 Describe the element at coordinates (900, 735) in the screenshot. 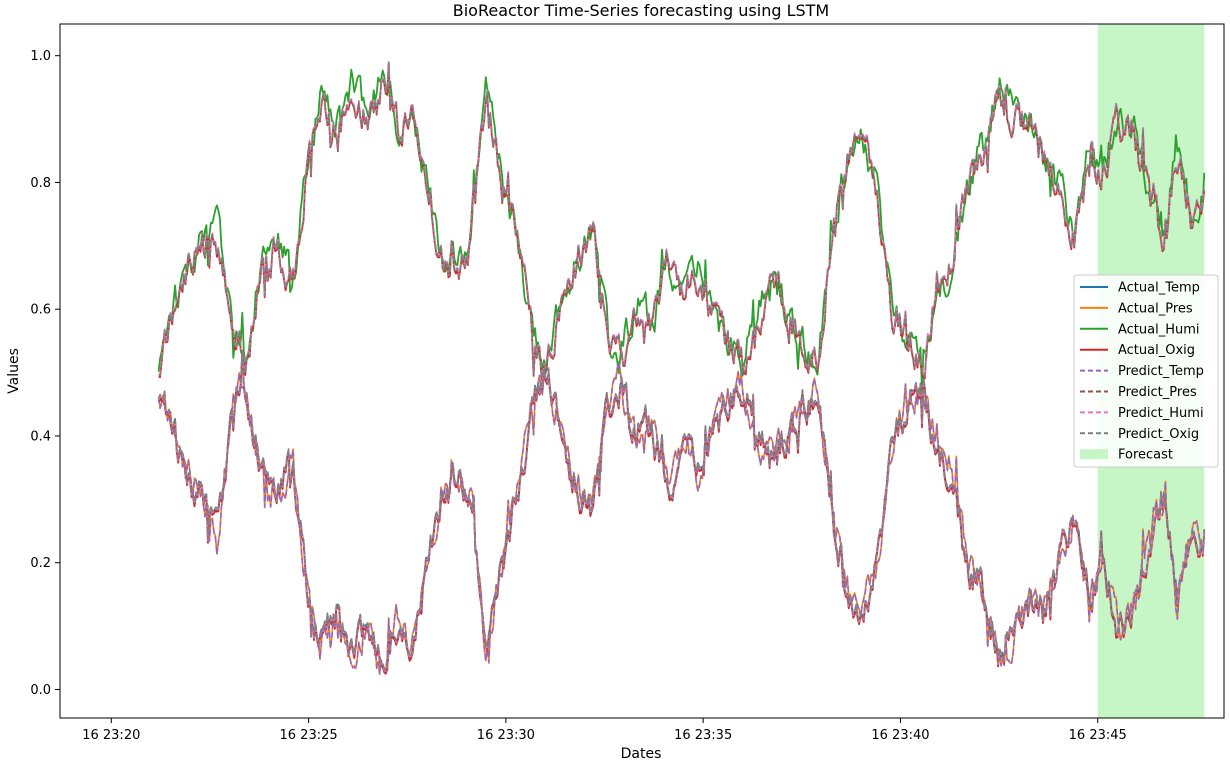

I see `x-tick-label: 16 23:40` at that location.